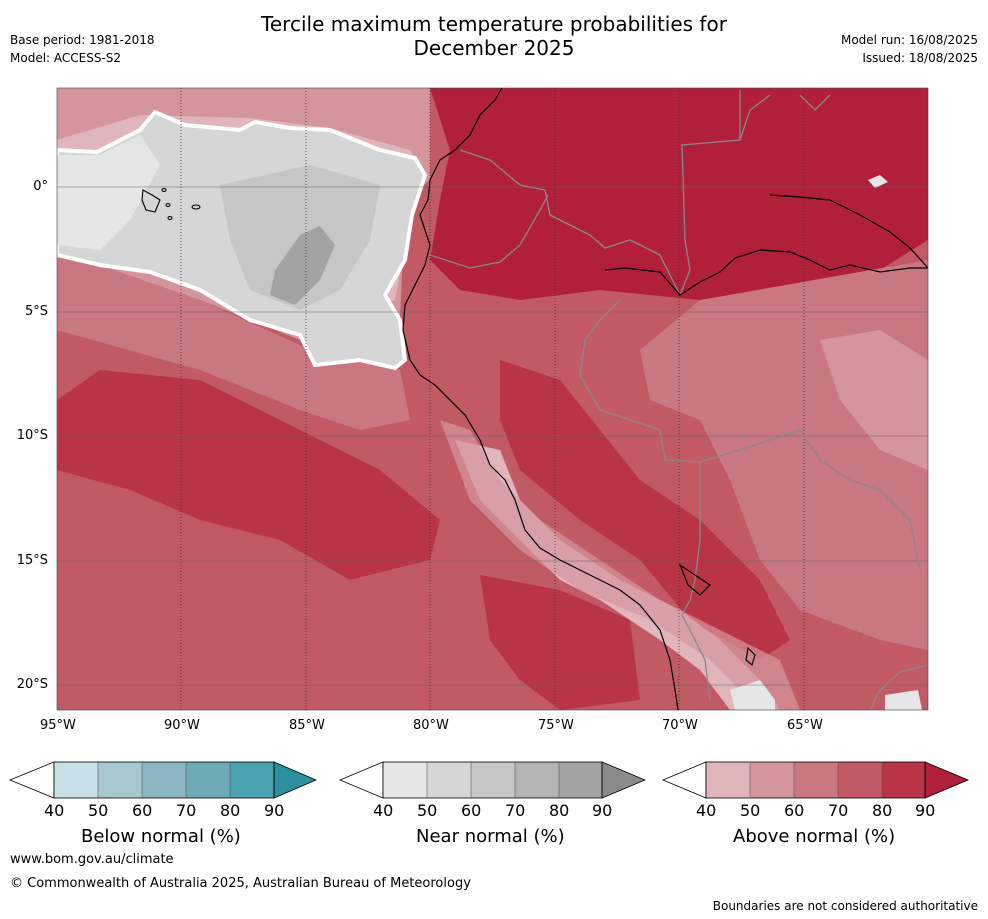  I want to click on cb-below-tick-80: 80, so click(230, 810).